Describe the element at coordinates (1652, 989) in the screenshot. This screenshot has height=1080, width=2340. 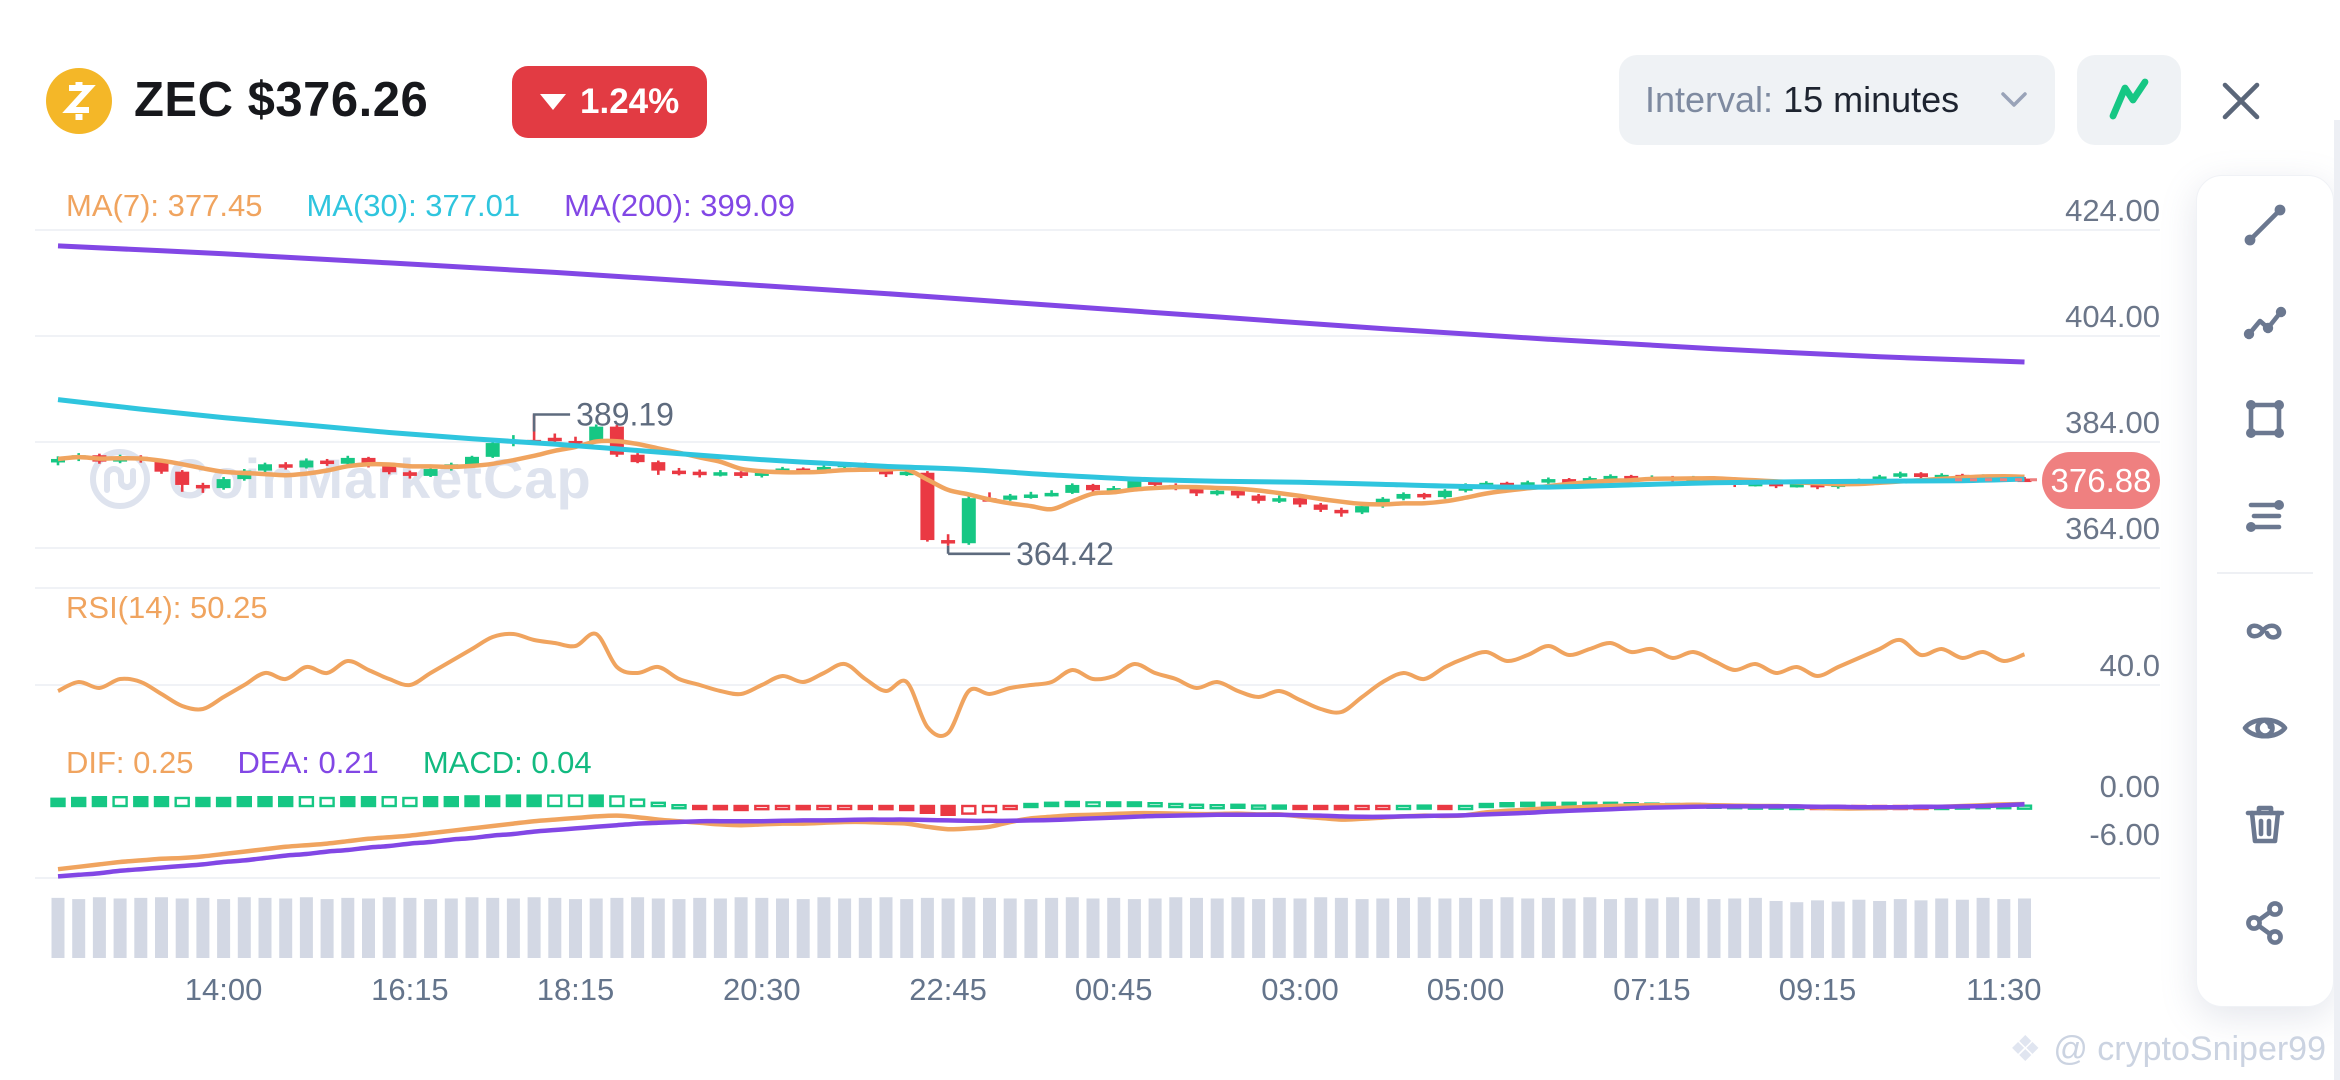
I see `time-tick: 07:15` at that location.